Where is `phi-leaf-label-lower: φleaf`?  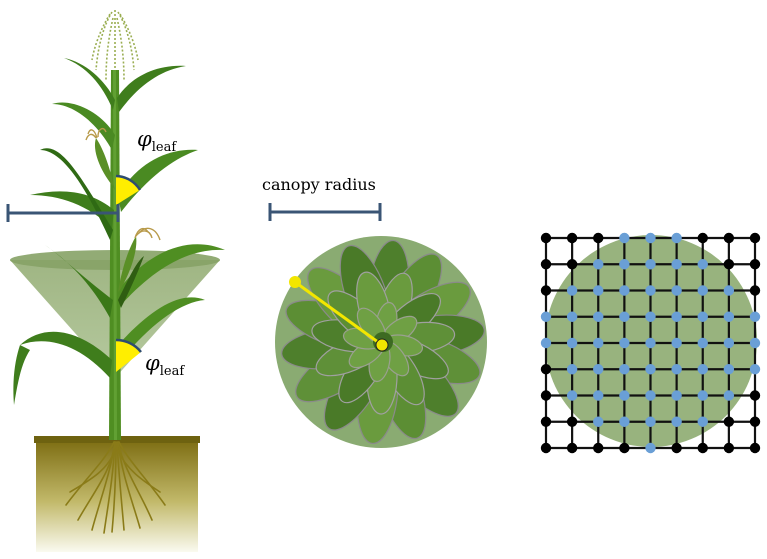
phi-leaf-label-lower: φleaf is located at coordinates (165, 365).